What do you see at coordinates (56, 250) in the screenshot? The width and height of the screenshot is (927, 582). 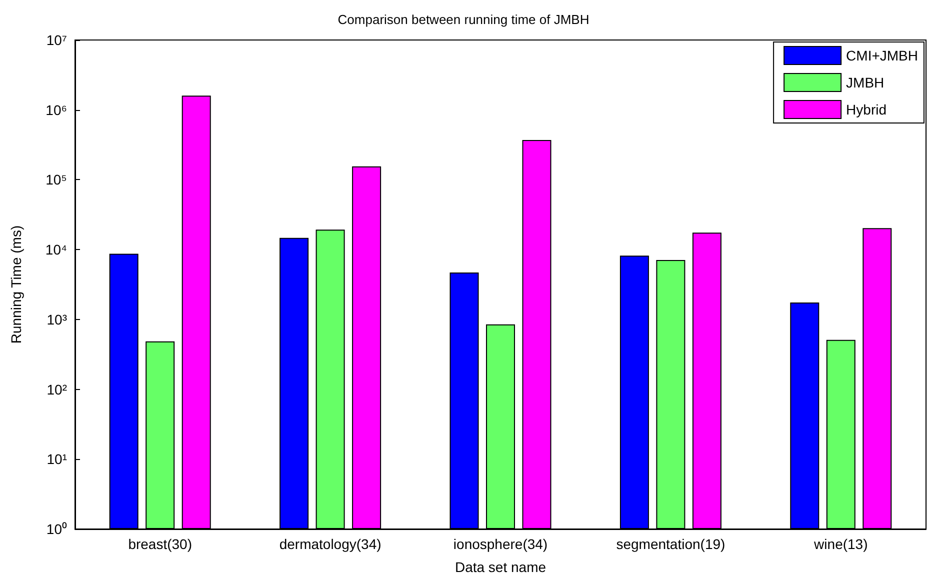 I see `y-tick-label: 10⁴` at bounding box center [56, 250].